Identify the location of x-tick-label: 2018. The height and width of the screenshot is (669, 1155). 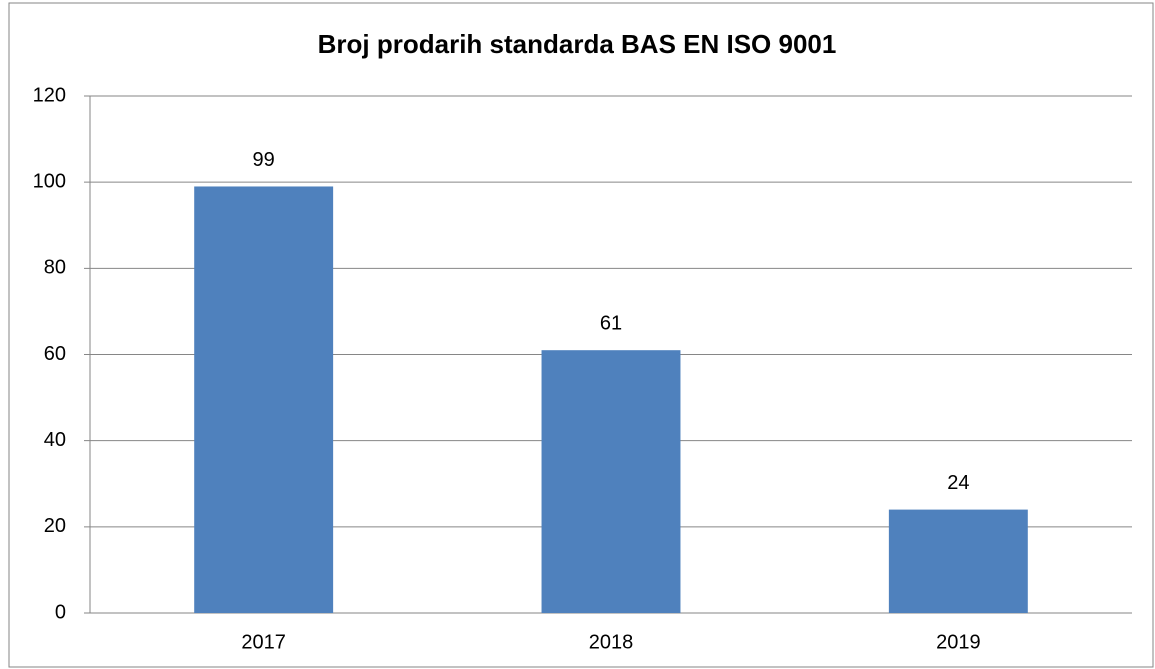
(611, 642).